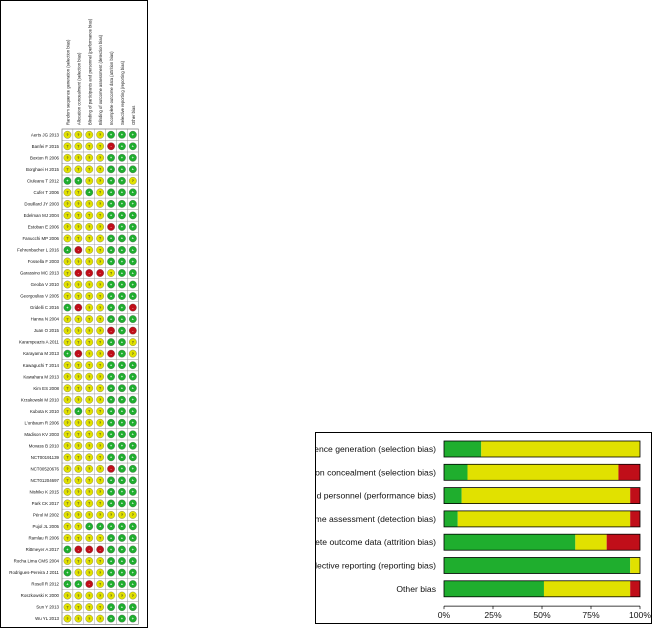  Describe the element at coordinates (542, 449) in the screenshot. I see `bar-outline` at that location.